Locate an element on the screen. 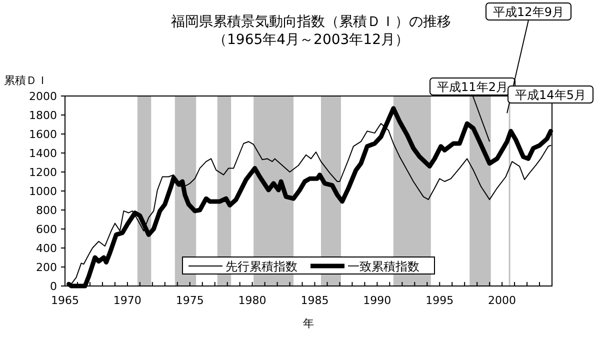 The image size is (600, 342). y-tick-label: 600 is located at coordinates (46, 229).